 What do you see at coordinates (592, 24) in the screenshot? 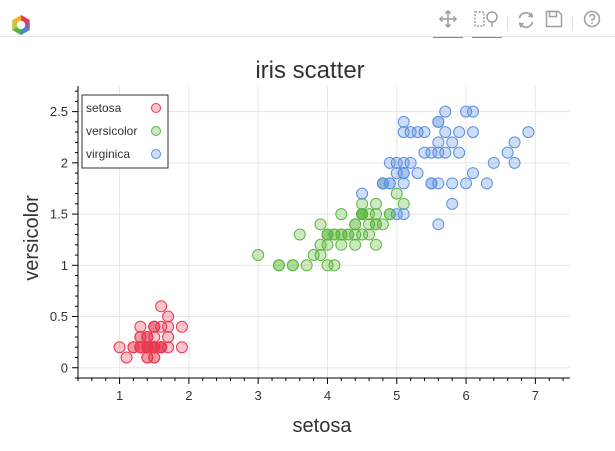
I see `help-tool-button` at bounding box center [592, 24].